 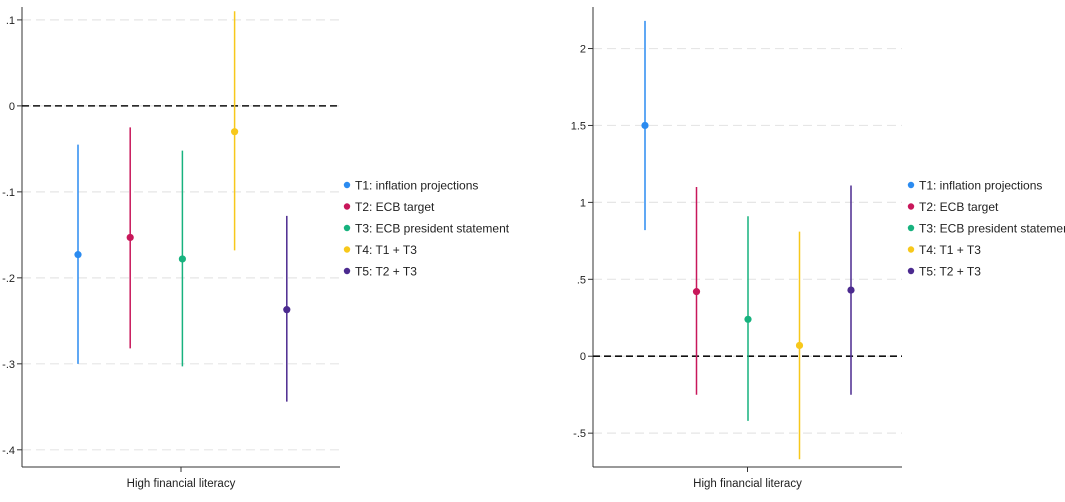 I want to click on y-tick-label: -.2, so click(x=8, y=279).